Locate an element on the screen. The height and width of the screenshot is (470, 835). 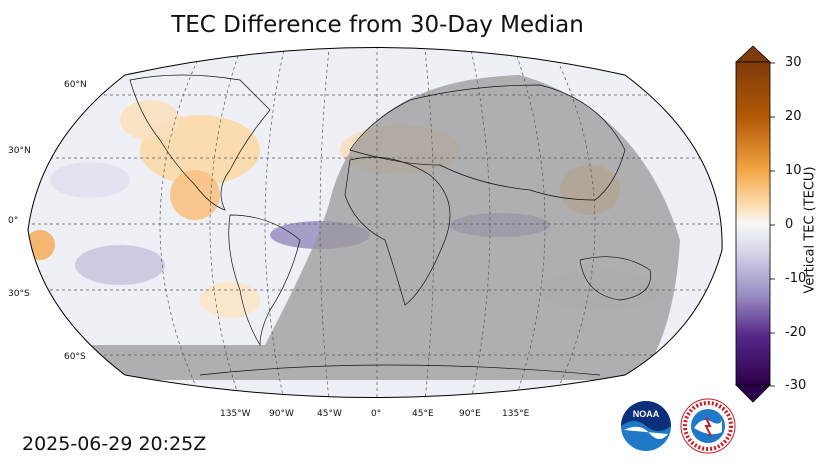
lon-label-0: 0° is located at coordinates (376, 414).